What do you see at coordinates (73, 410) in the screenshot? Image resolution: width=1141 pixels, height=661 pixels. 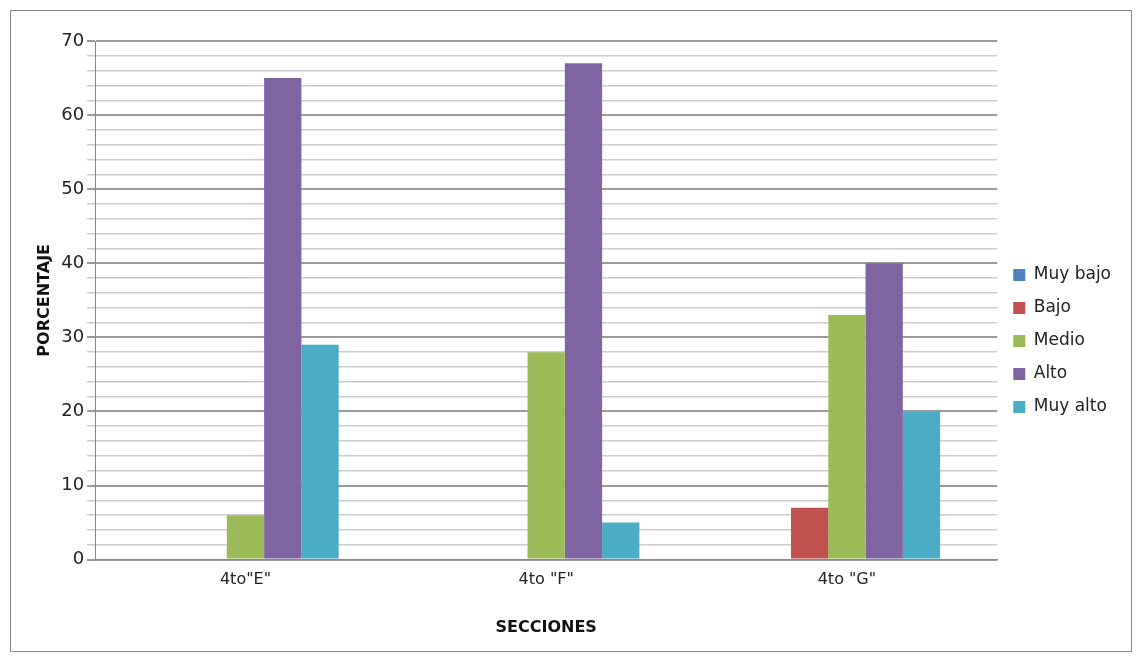 I see `y-tick-label: 20` at bounding box center [73, 410].